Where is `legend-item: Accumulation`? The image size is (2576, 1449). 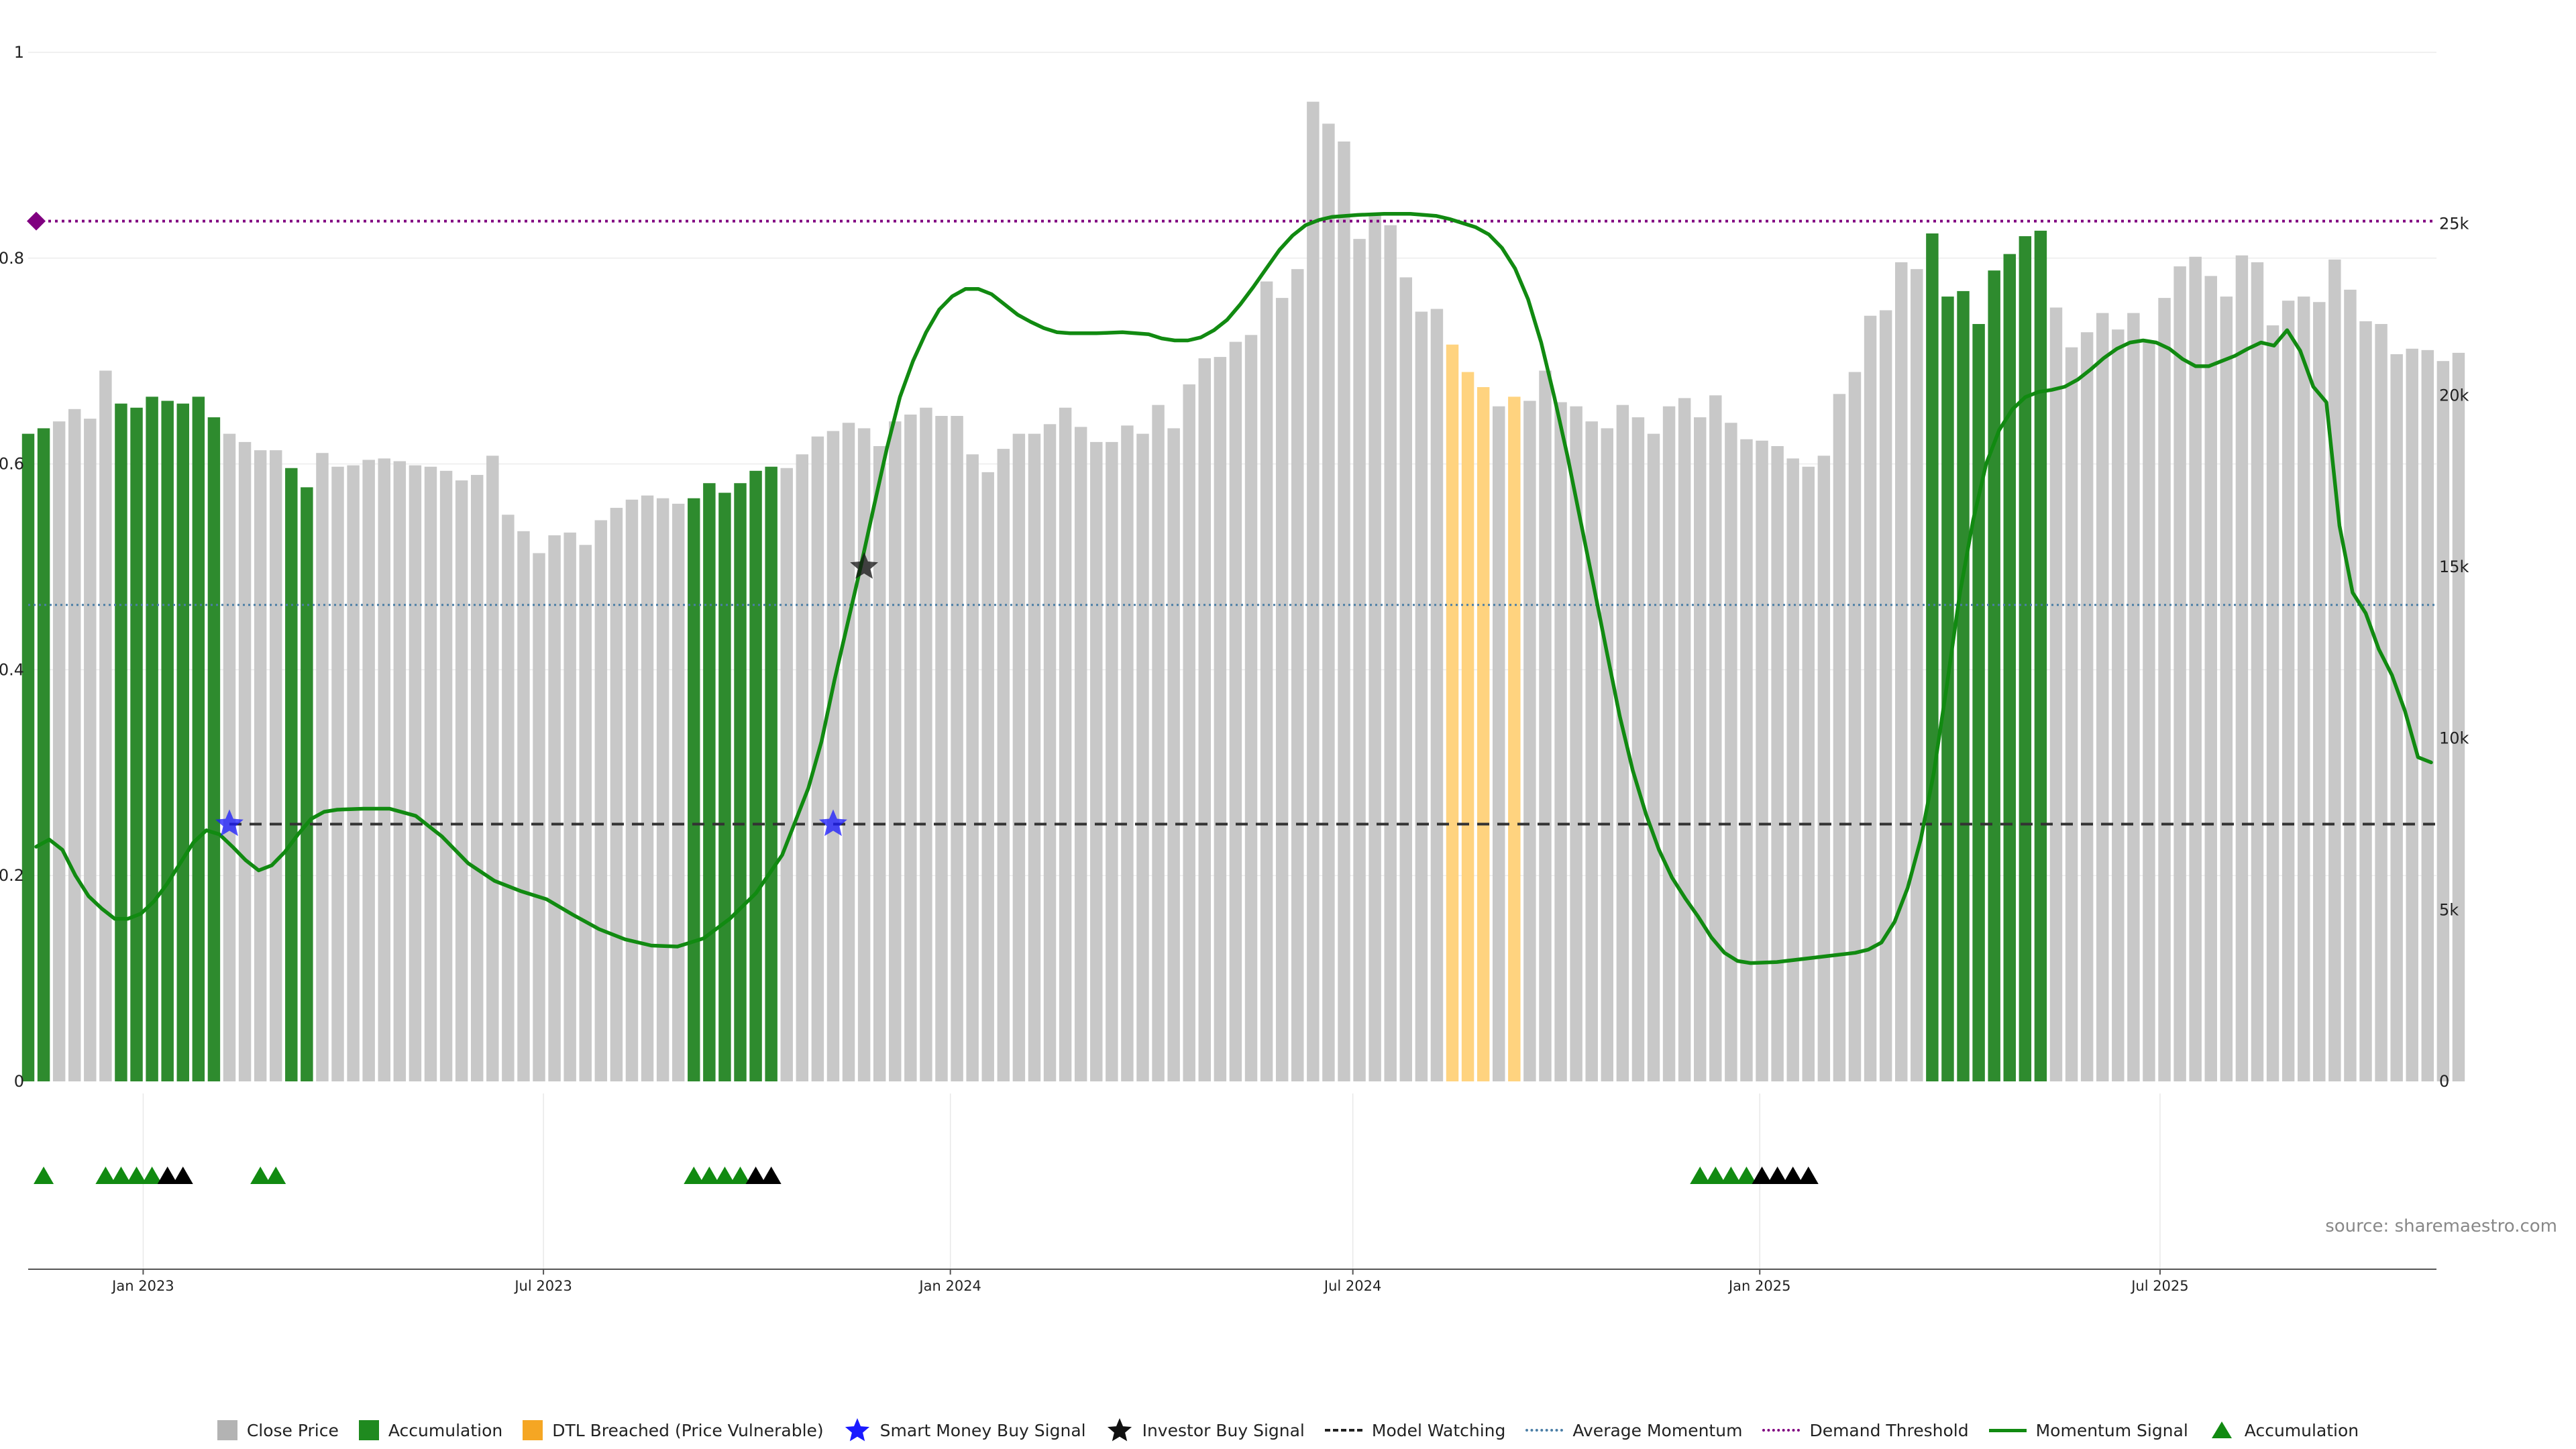 legend-item: Accumulation is located at coordinates (430, 1430).